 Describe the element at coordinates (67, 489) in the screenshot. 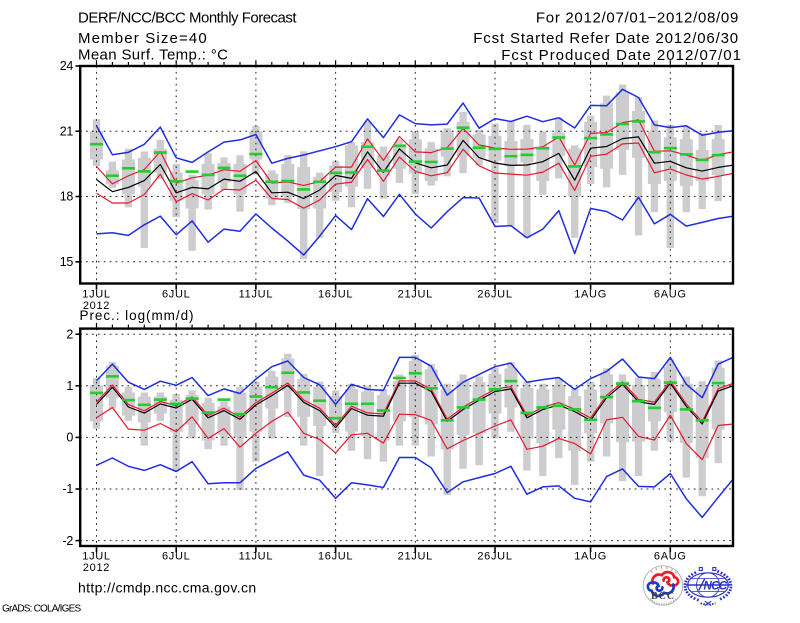

I see `svg-text: -1` at that location.